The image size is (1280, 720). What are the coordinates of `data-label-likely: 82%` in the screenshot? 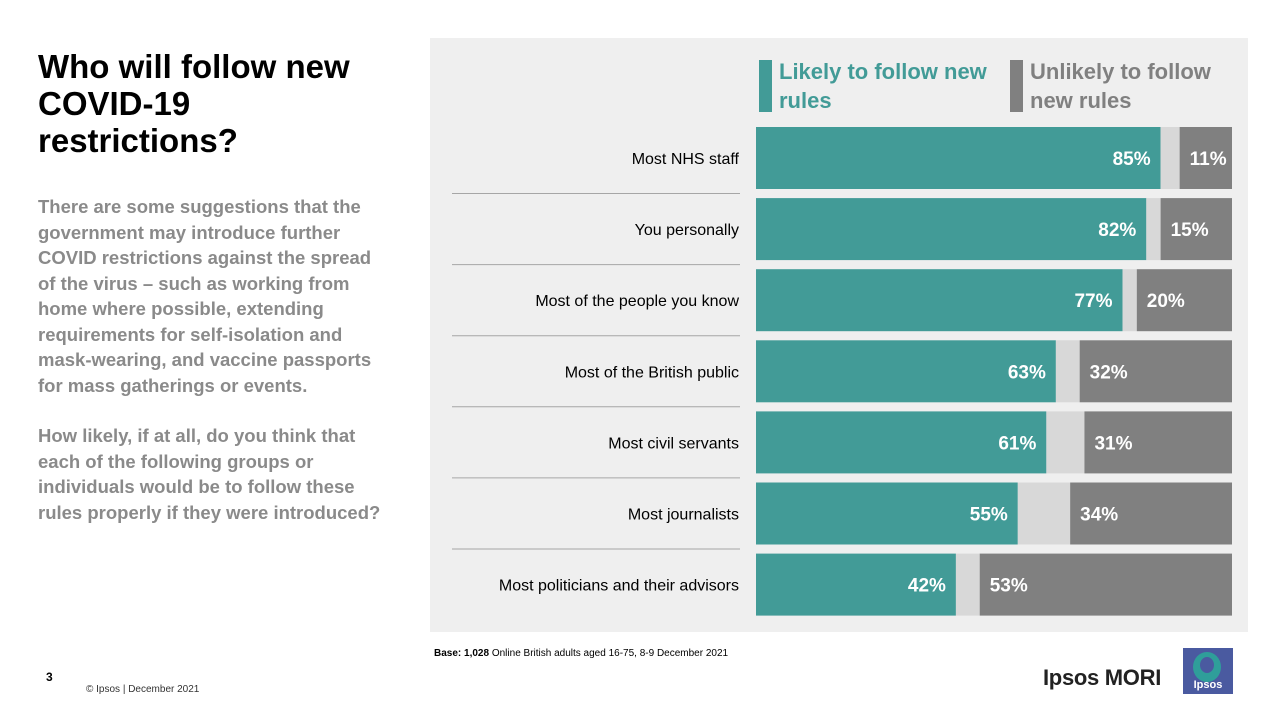 It's located at (1117, 230).